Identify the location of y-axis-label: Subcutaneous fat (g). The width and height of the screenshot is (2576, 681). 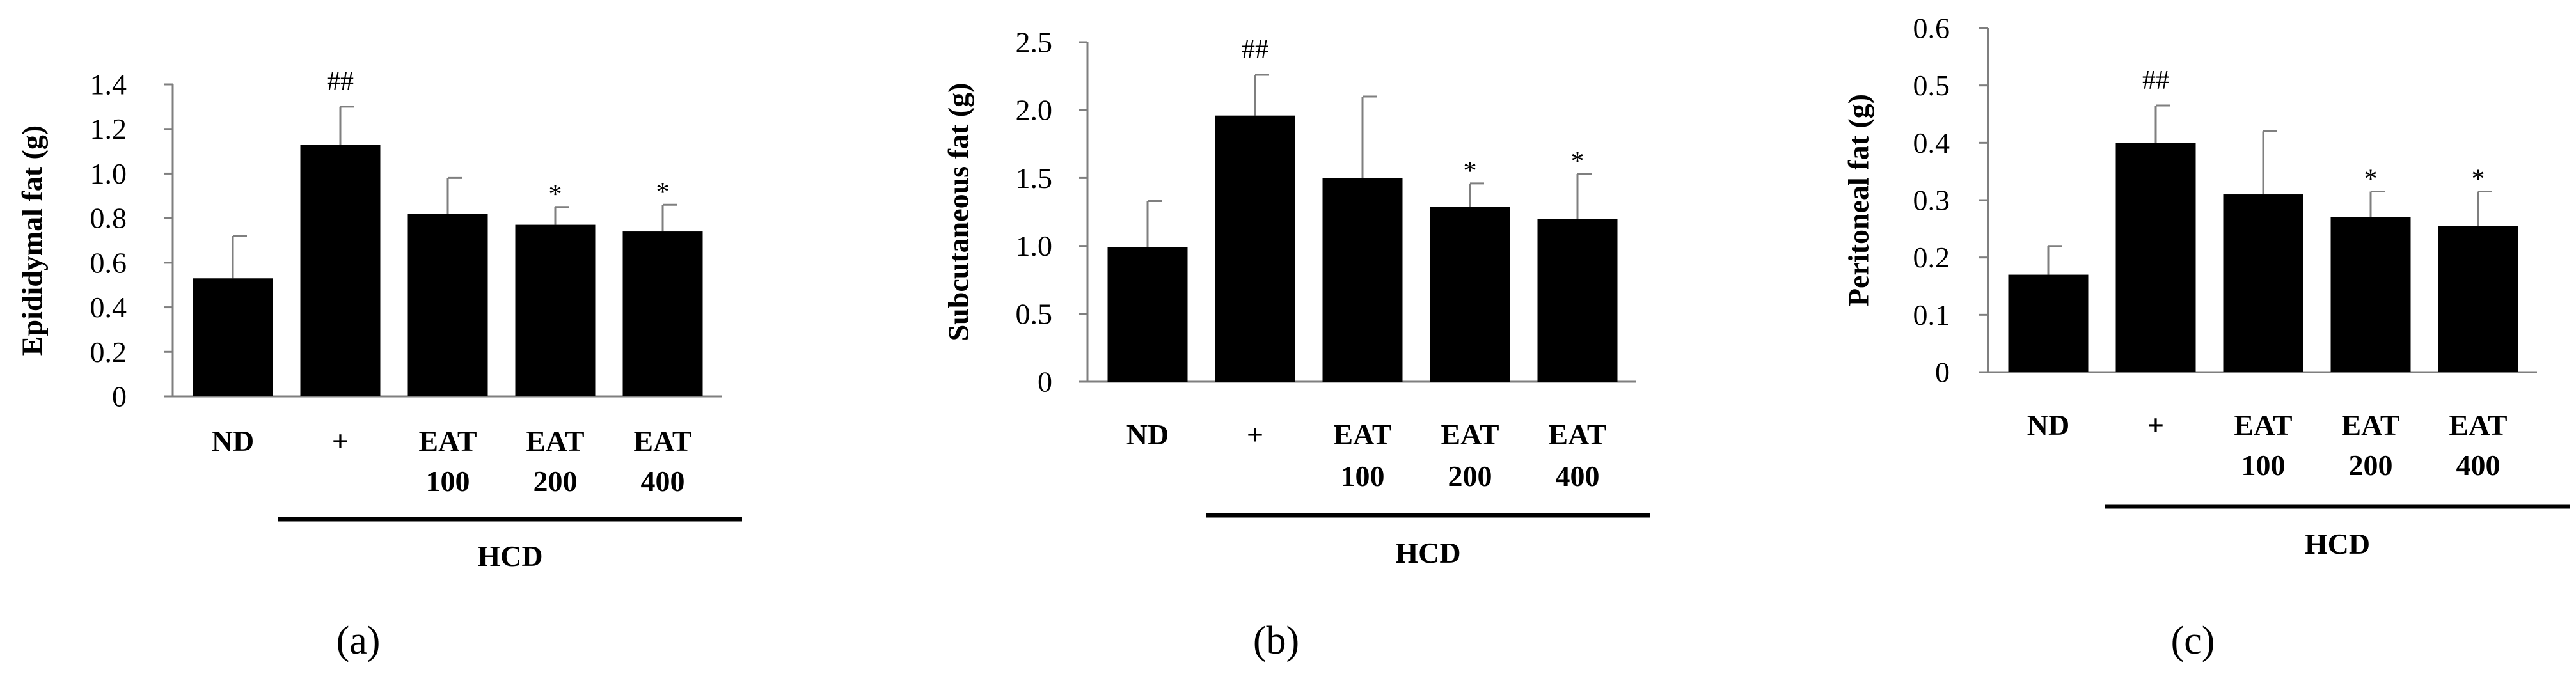
(958, 212).